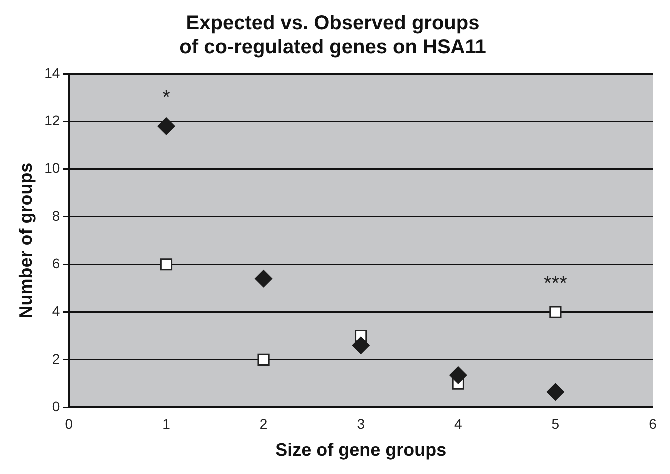 This screenshot has width=670, height=474. What do you see at coordinates (264, 424) in the screenshot?
I see `x-tick-label: 2` at bounding box center [264, 424].